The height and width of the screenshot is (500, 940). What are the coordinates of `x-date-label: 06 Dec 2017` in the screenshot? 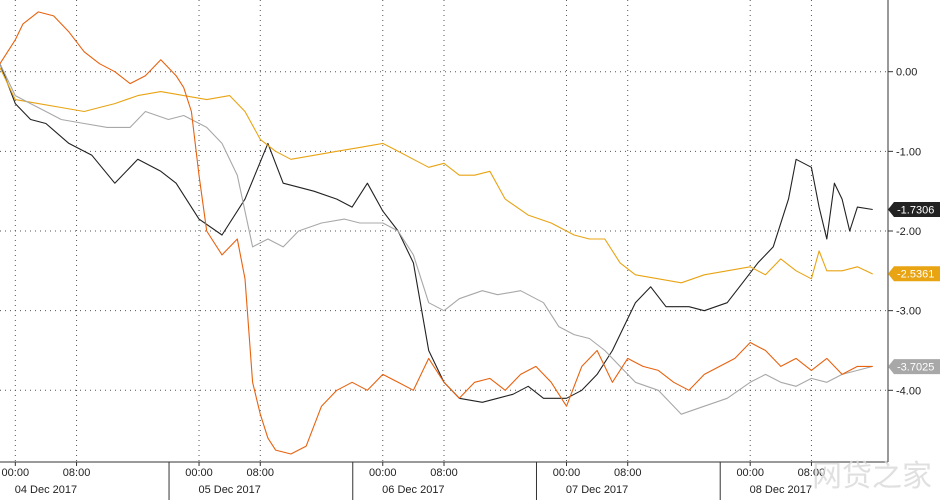 It's located at (413, 490).